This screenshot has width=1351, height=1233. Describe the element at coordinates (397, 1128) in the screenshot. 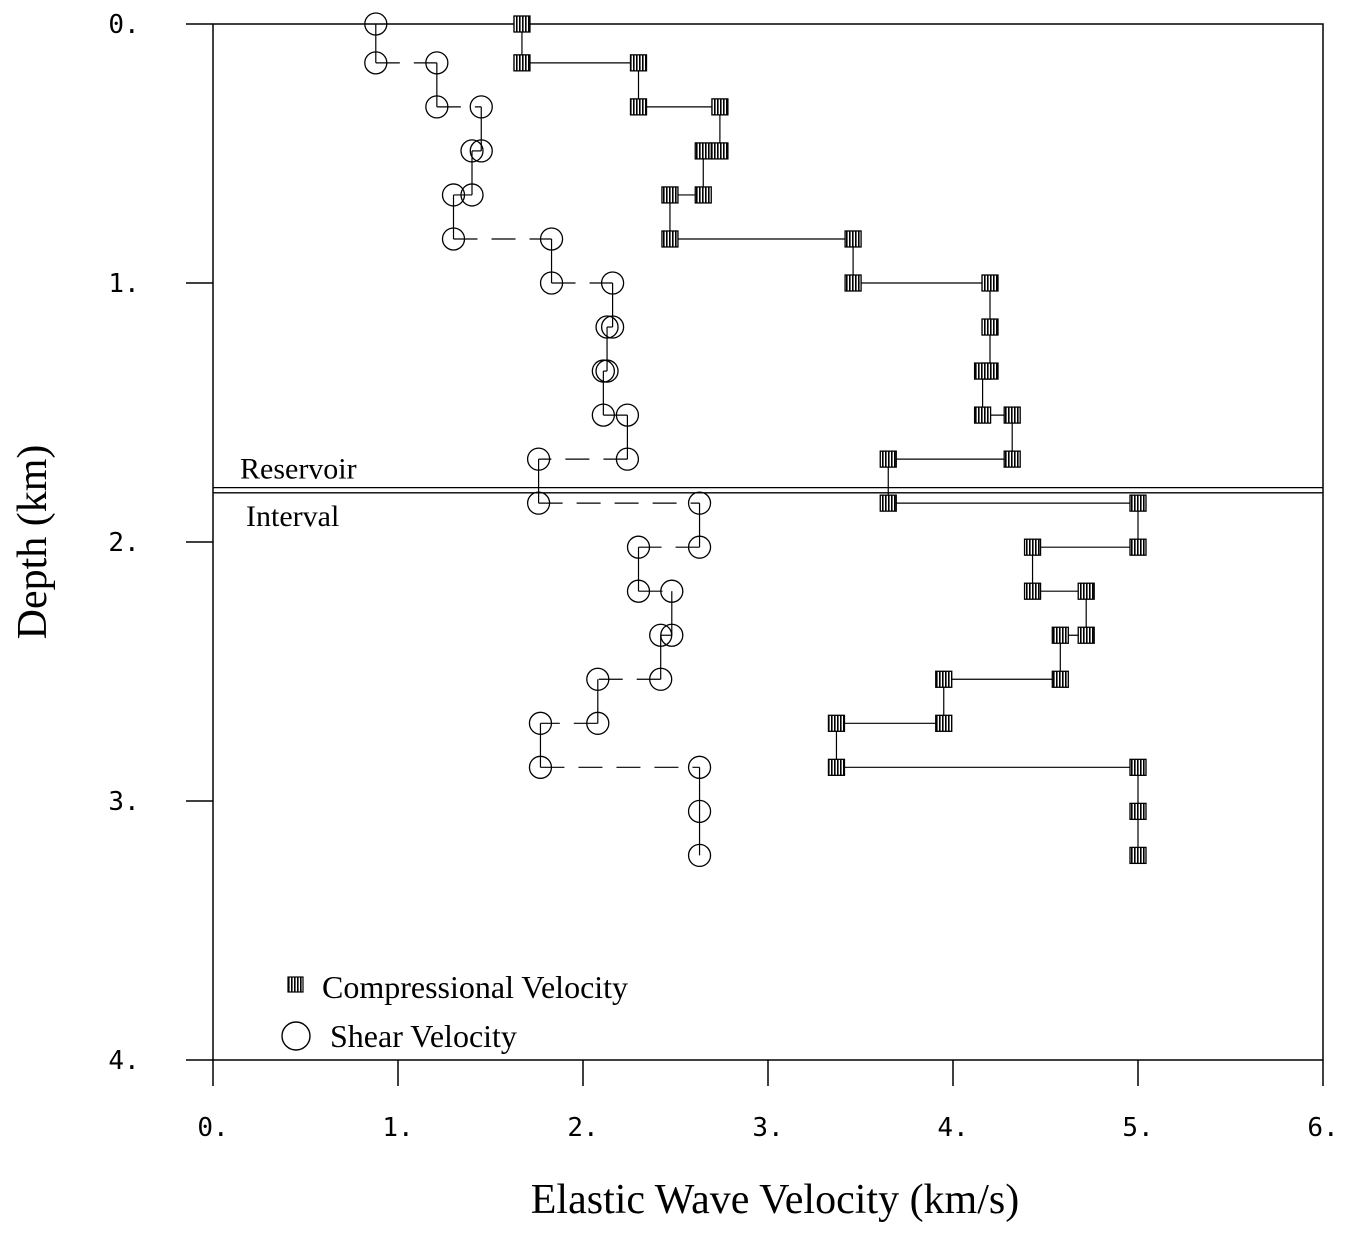

I see `x-tick-label: 1.` at that location.